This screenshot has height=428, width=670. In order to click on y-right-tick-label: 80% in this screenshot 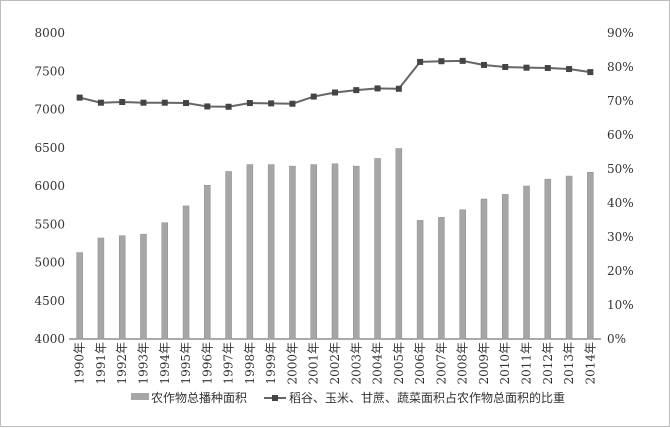, I will do `click(620, 67)`.